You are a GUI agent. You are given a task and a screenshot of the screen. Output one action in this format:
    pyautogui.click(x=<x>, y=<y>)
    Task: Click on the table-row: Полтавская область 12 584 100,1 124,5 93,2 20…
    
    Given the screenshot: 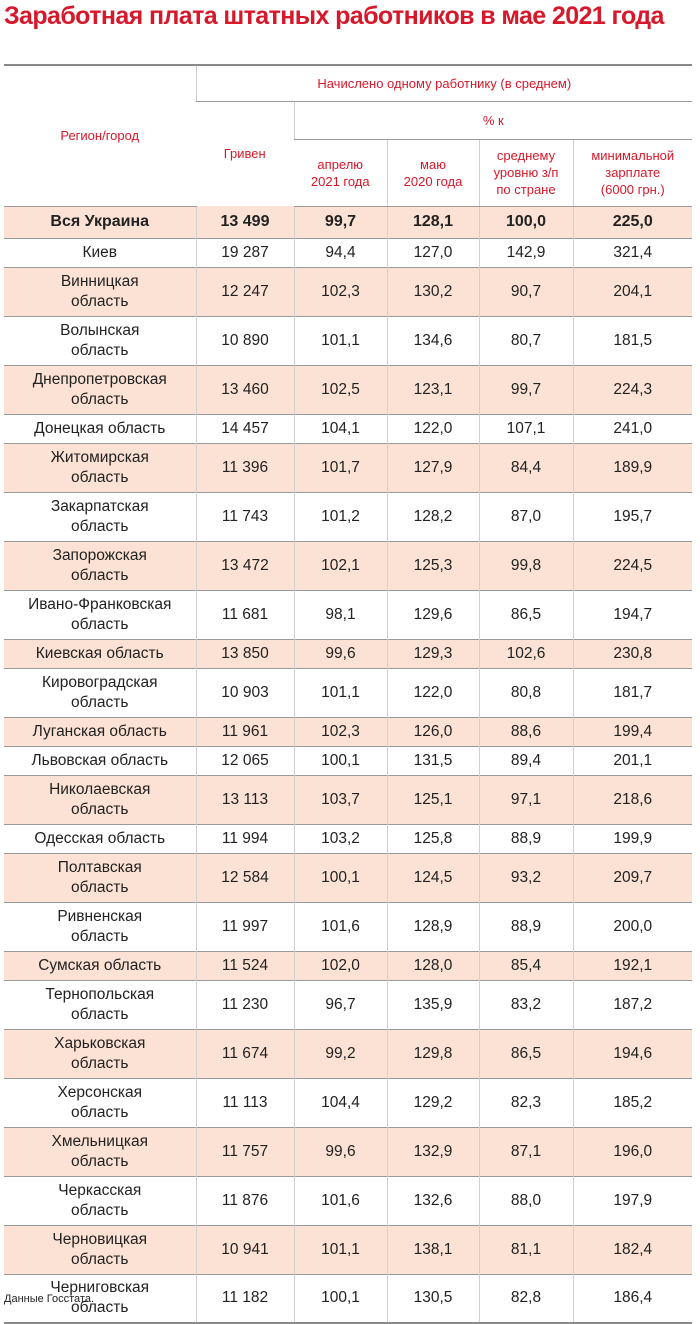 What is the action you would take?
    pyautogui.click(x=348, y=877)
    